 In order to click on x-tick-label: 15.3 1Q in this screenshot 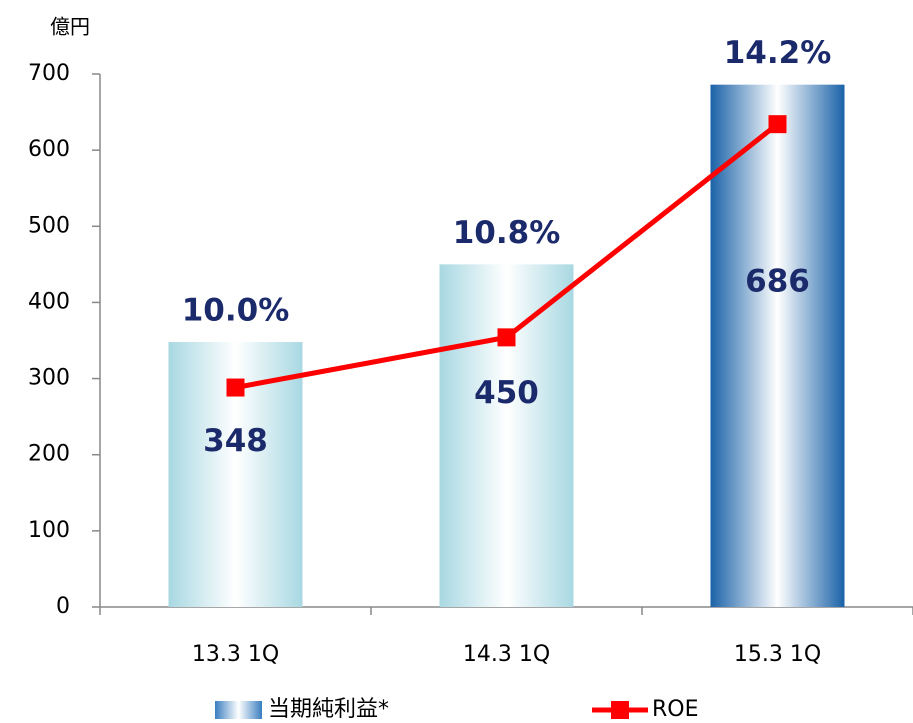, I will do `click(777, 654)`.